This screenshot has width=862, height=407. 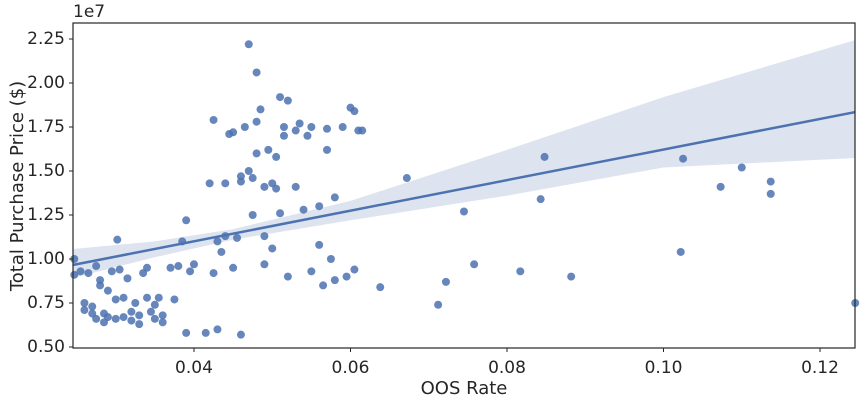 What do you see at coordinates (46, 215) in the screenshot?
I see `y-tick-label: 1.25` at bounding box center [46, 215].